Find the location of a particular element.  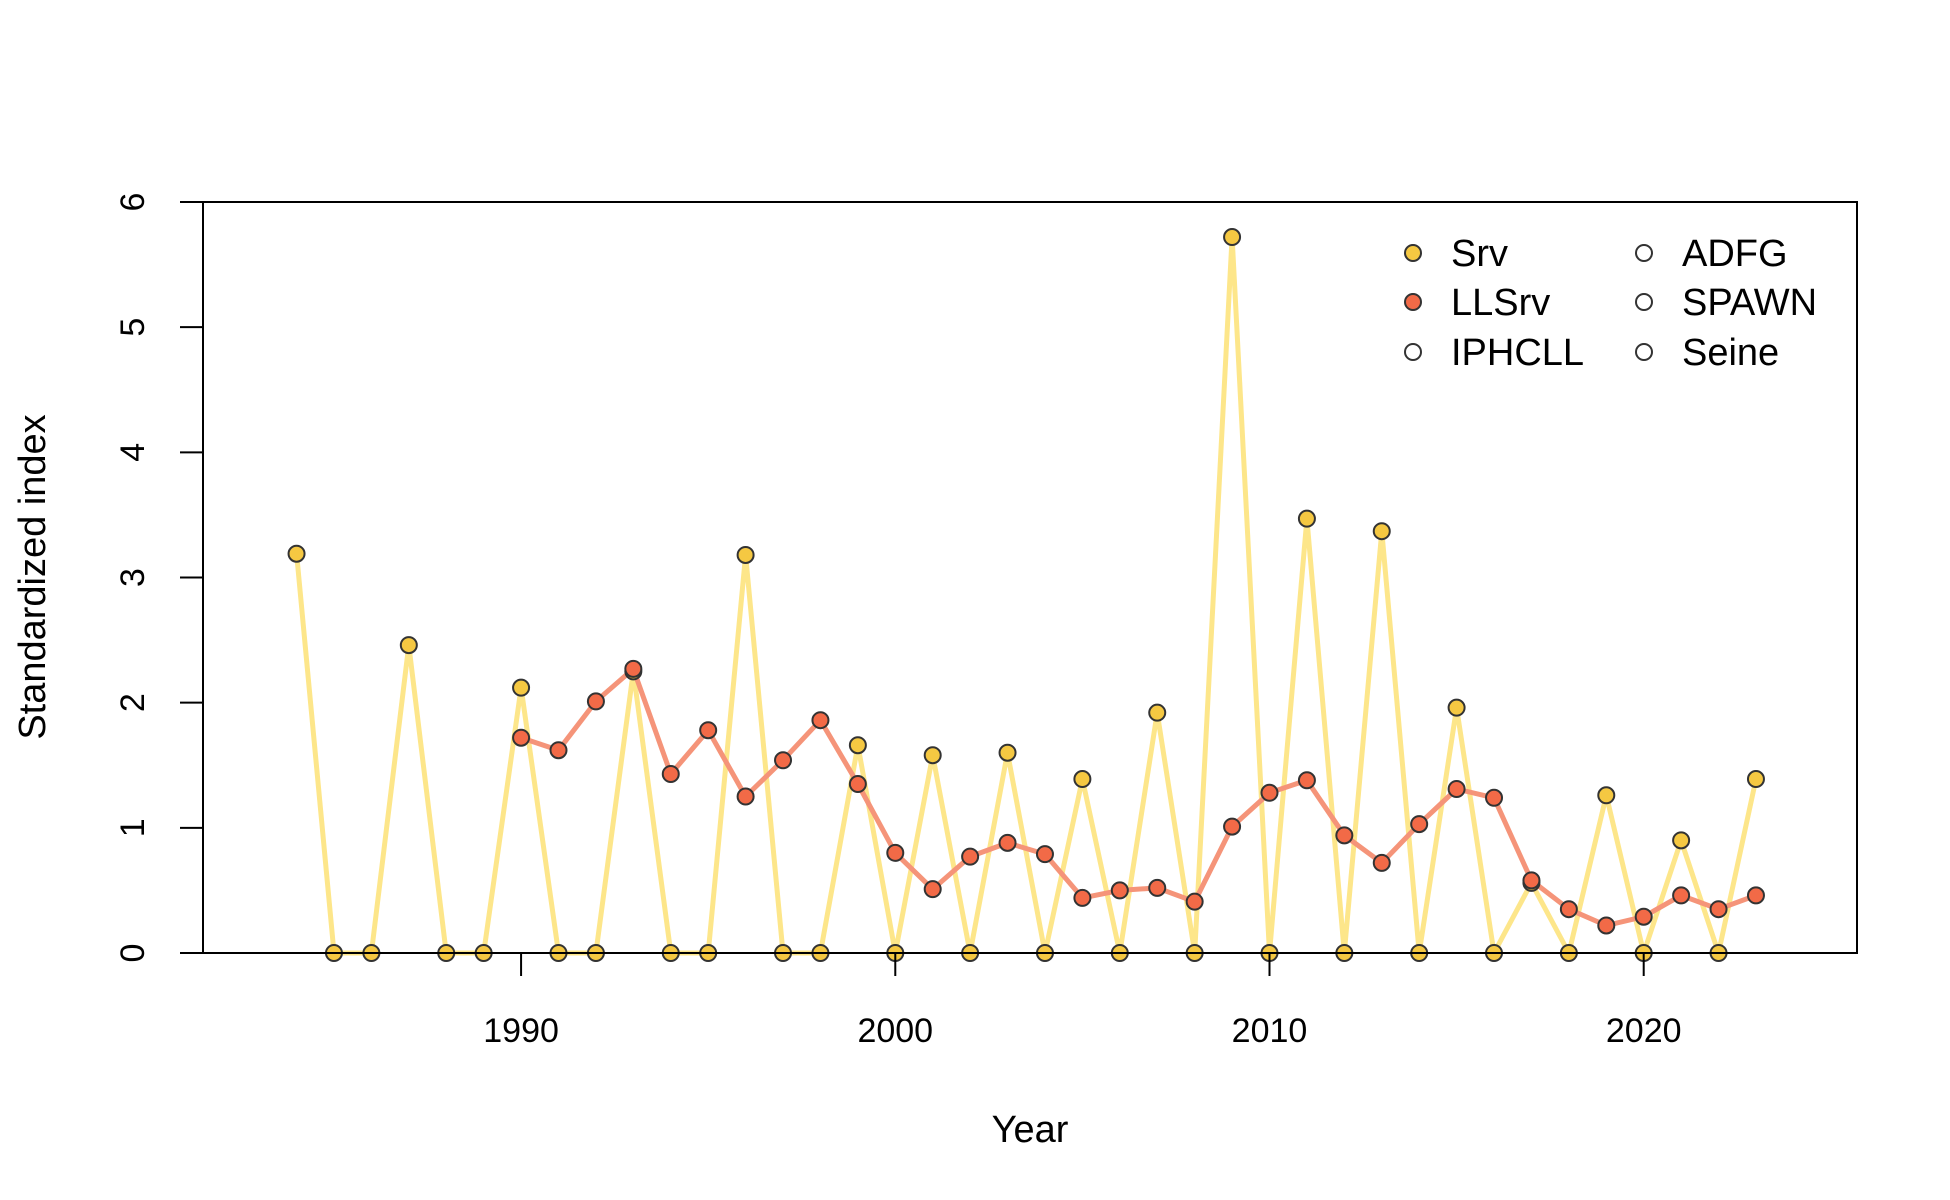

legend-label: LLSrv is located at coordinates (1500, 303).